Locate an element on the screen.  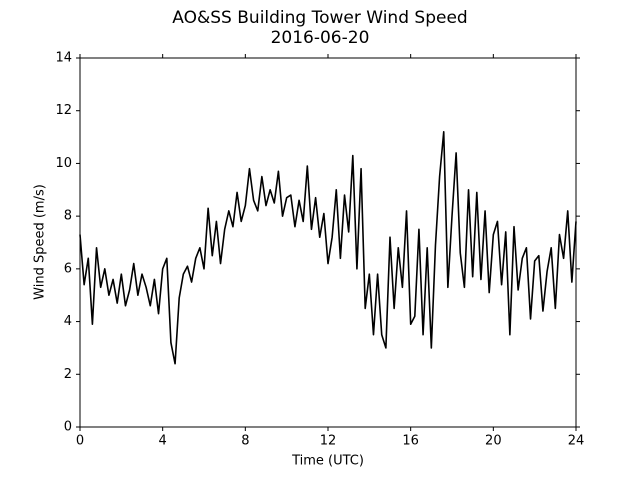
x-tick-label: 4 is located at coordinates (163, 441).